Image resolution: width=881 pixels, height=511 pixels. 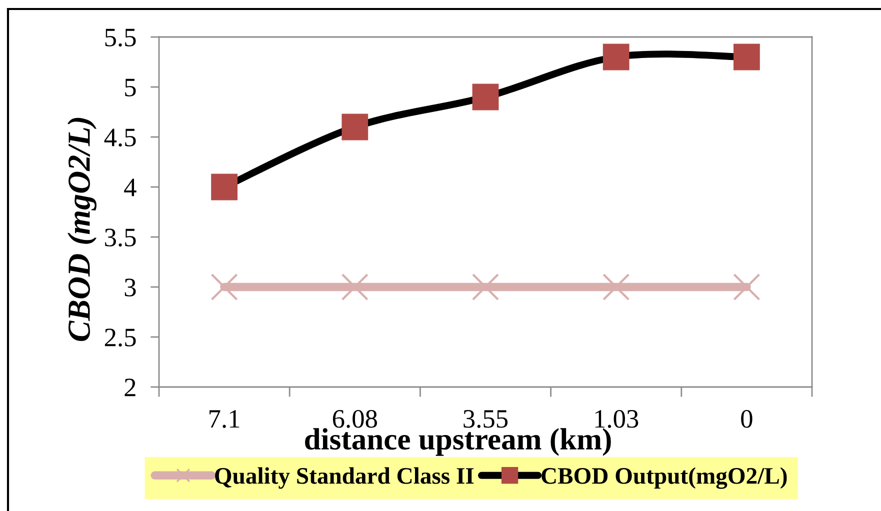 What do you see at coordinates (616, 419) in the screenshot?
I see `x-tick-label: 1.03` at bounding box center [616, 419].